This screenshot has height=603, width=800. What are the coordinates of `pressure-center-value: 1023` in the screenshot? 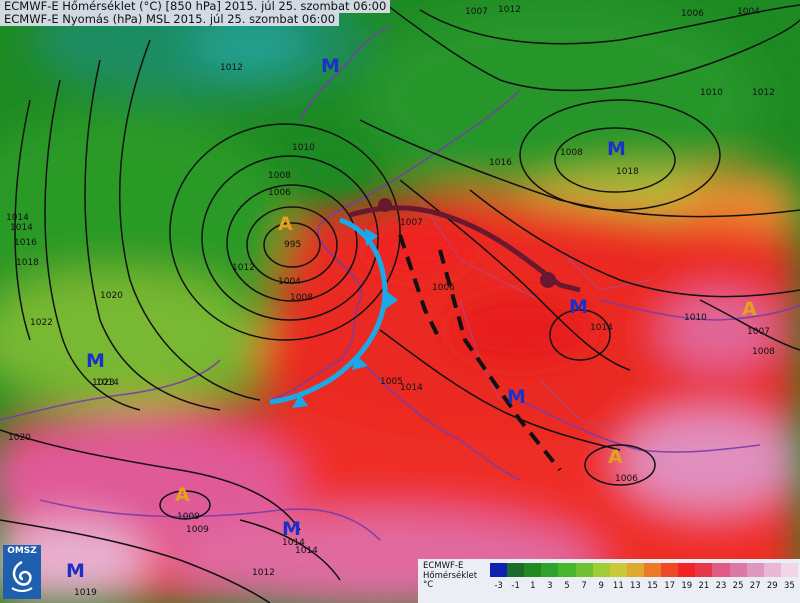 It's located at (103, 383).